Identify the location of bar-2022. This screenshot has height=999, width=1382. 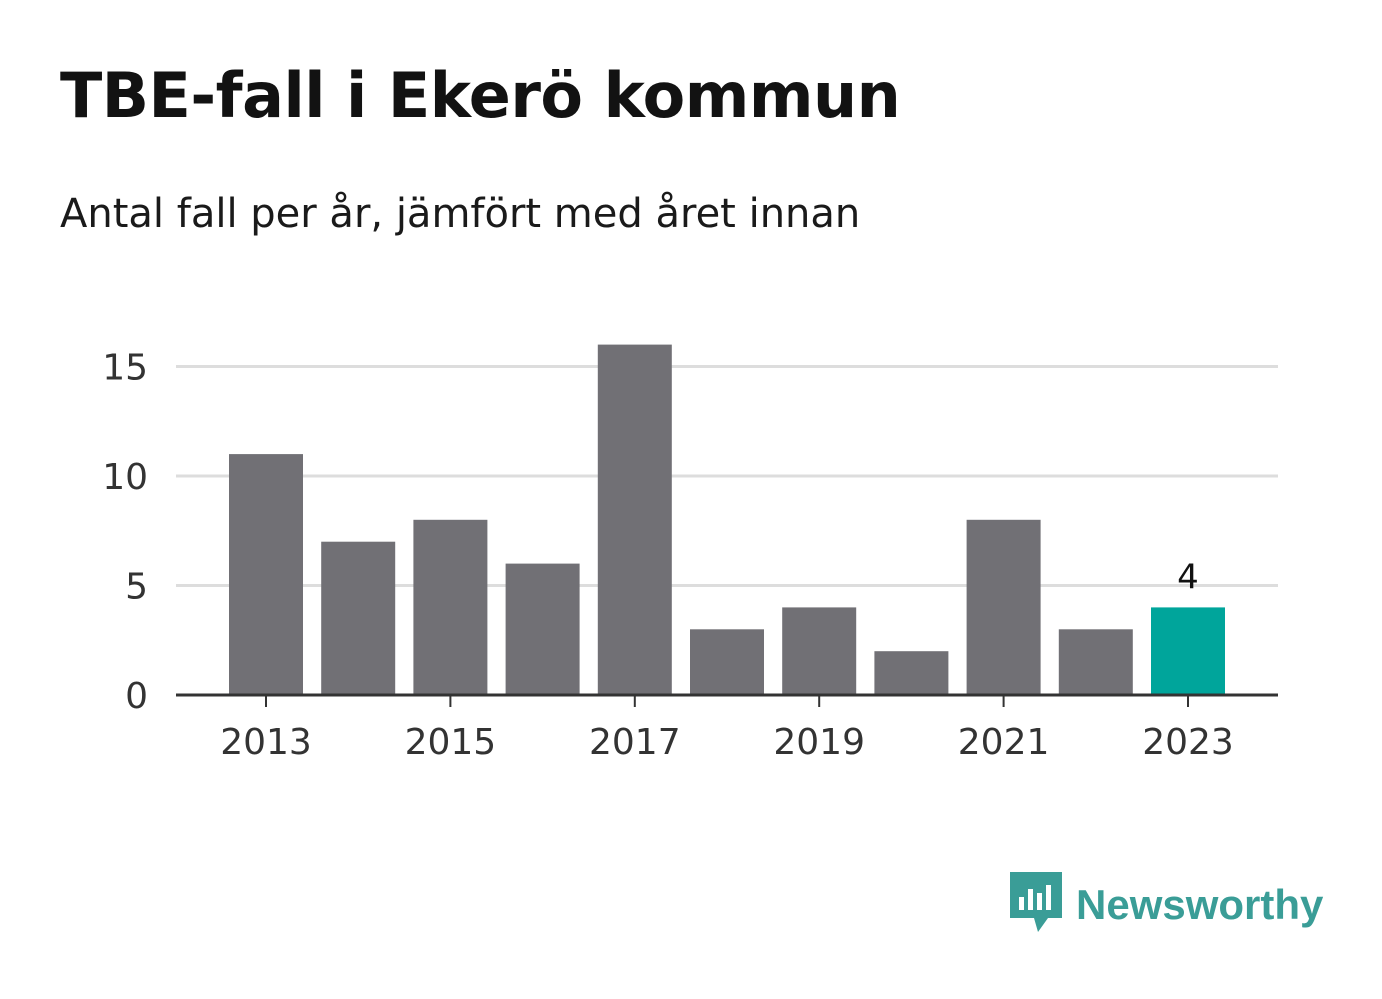
(1095, 662).